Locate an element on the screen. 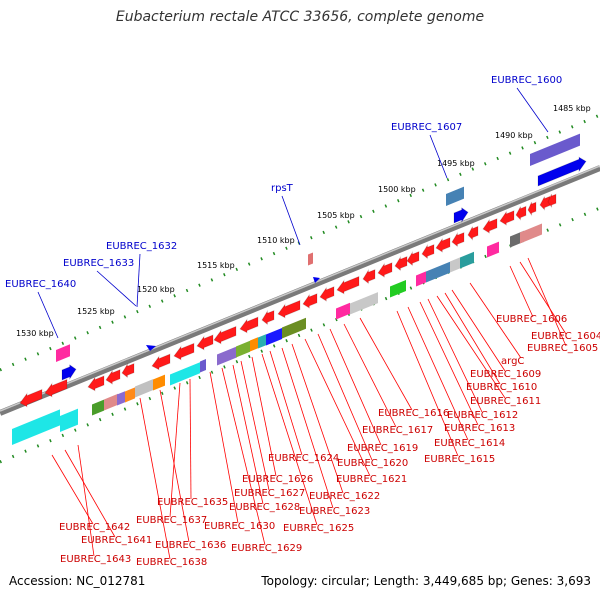  reverse-gene-label: EUBREC_1612 is located at coordinates (482, 415).